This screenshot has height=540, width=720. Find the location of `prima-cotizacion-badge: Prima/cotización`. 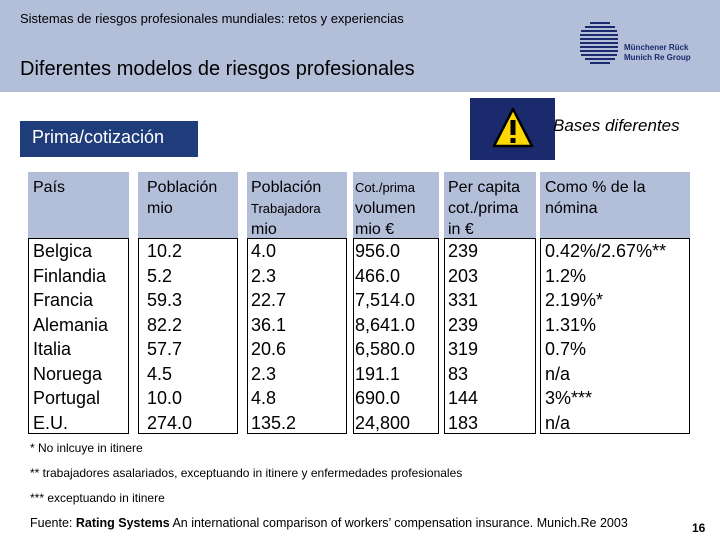

prima-cotizacion-badge: Prima/cotización is located at coordinates (109, 139).